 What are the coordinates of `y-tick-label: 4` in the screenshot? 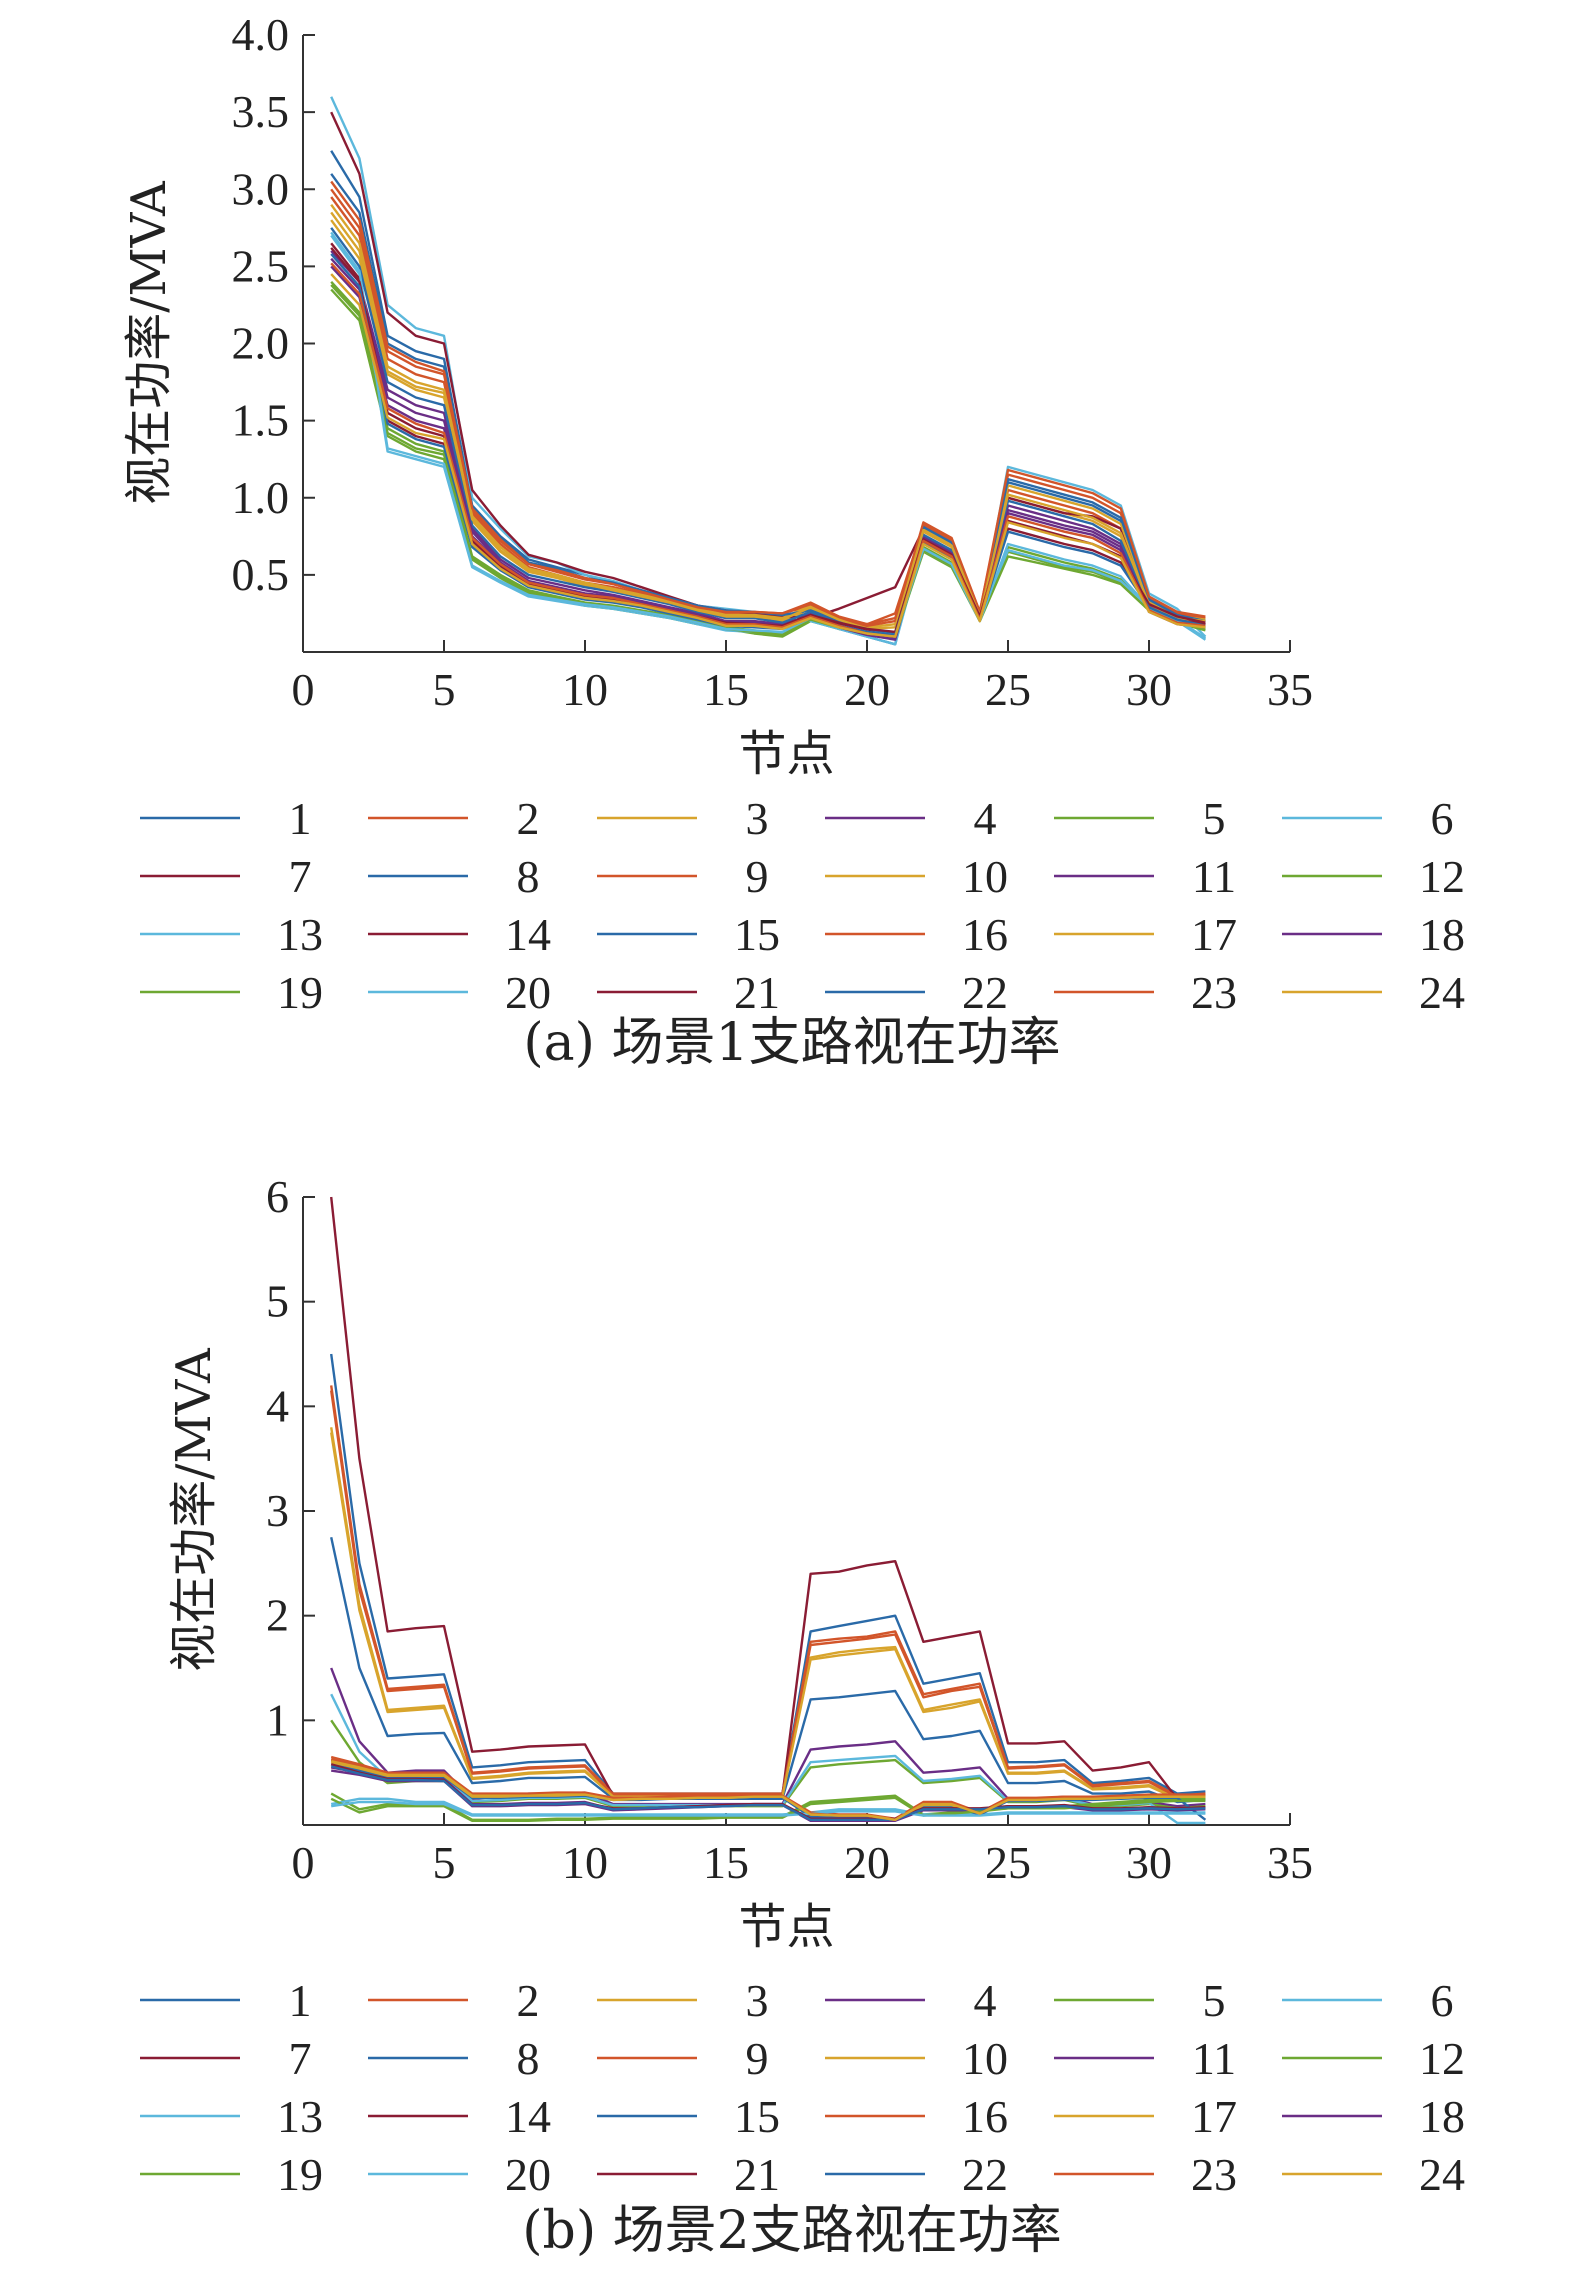 It's located at (277, 1405).